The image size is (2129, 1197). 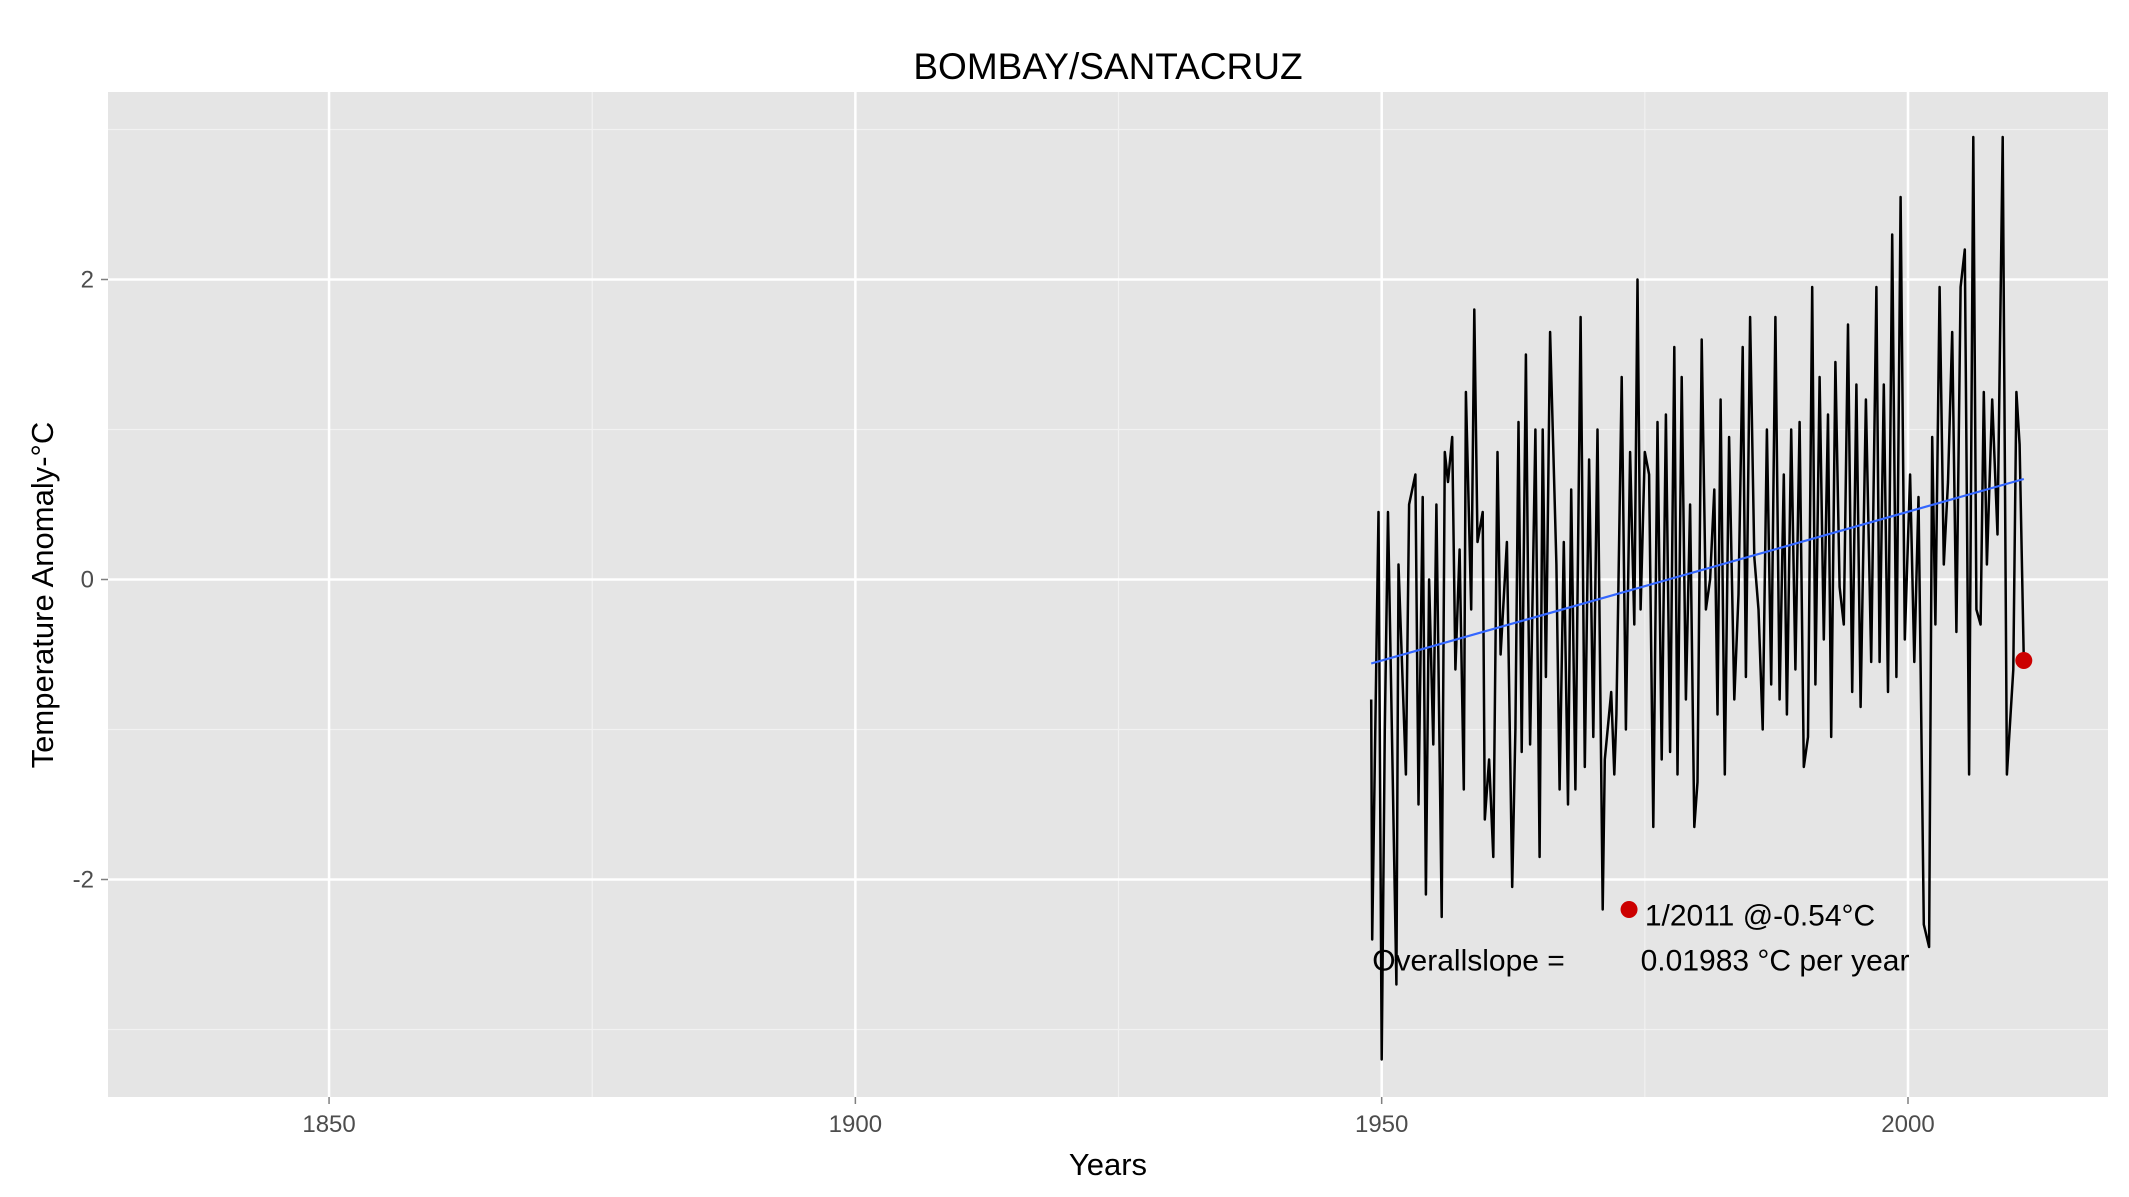 What do you see at coordinates (1697, 571) in the screenshot?
I see `trend-line` at bounding box center [1697, 571].